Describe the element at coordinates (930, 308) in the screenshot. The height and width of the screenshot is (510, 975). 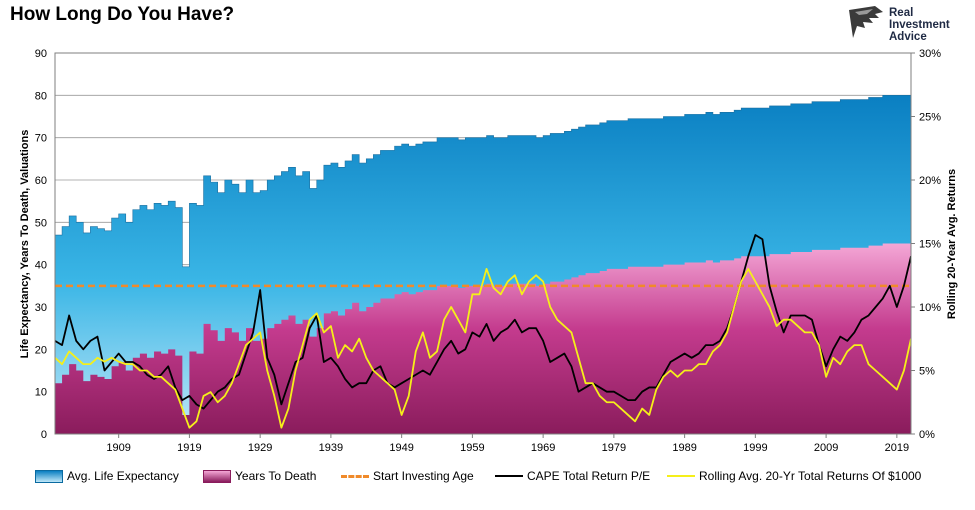
I see `y-right-tick-label: 10%` at that location.